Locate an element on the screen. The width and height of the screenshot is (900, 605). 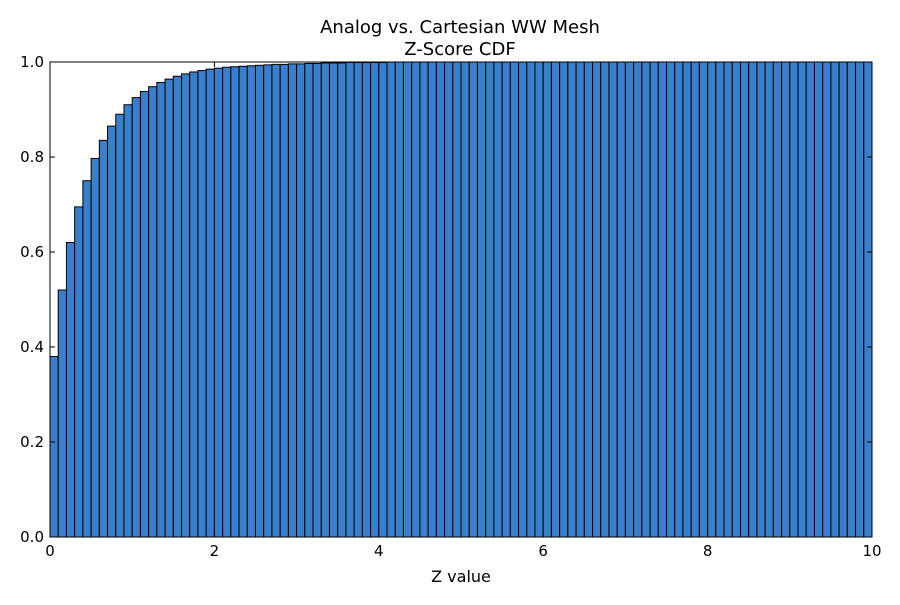
x-axis-label: Z value is located at coordinates (461, 576).